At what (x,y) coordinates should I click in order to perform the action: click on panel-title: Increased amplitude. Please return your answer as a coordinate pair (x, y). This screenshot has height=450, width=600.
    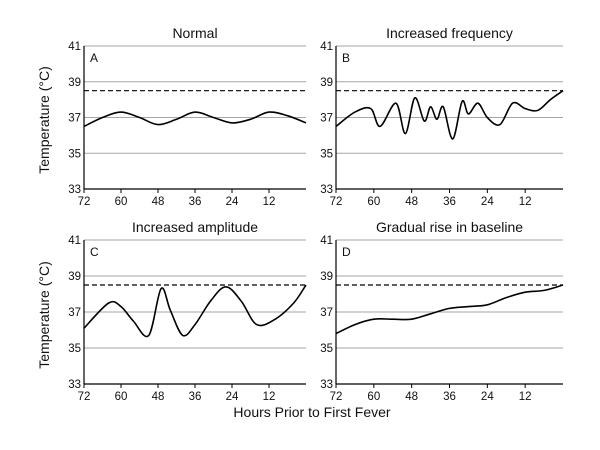
    Looking at the image, I should click on (195, 227).